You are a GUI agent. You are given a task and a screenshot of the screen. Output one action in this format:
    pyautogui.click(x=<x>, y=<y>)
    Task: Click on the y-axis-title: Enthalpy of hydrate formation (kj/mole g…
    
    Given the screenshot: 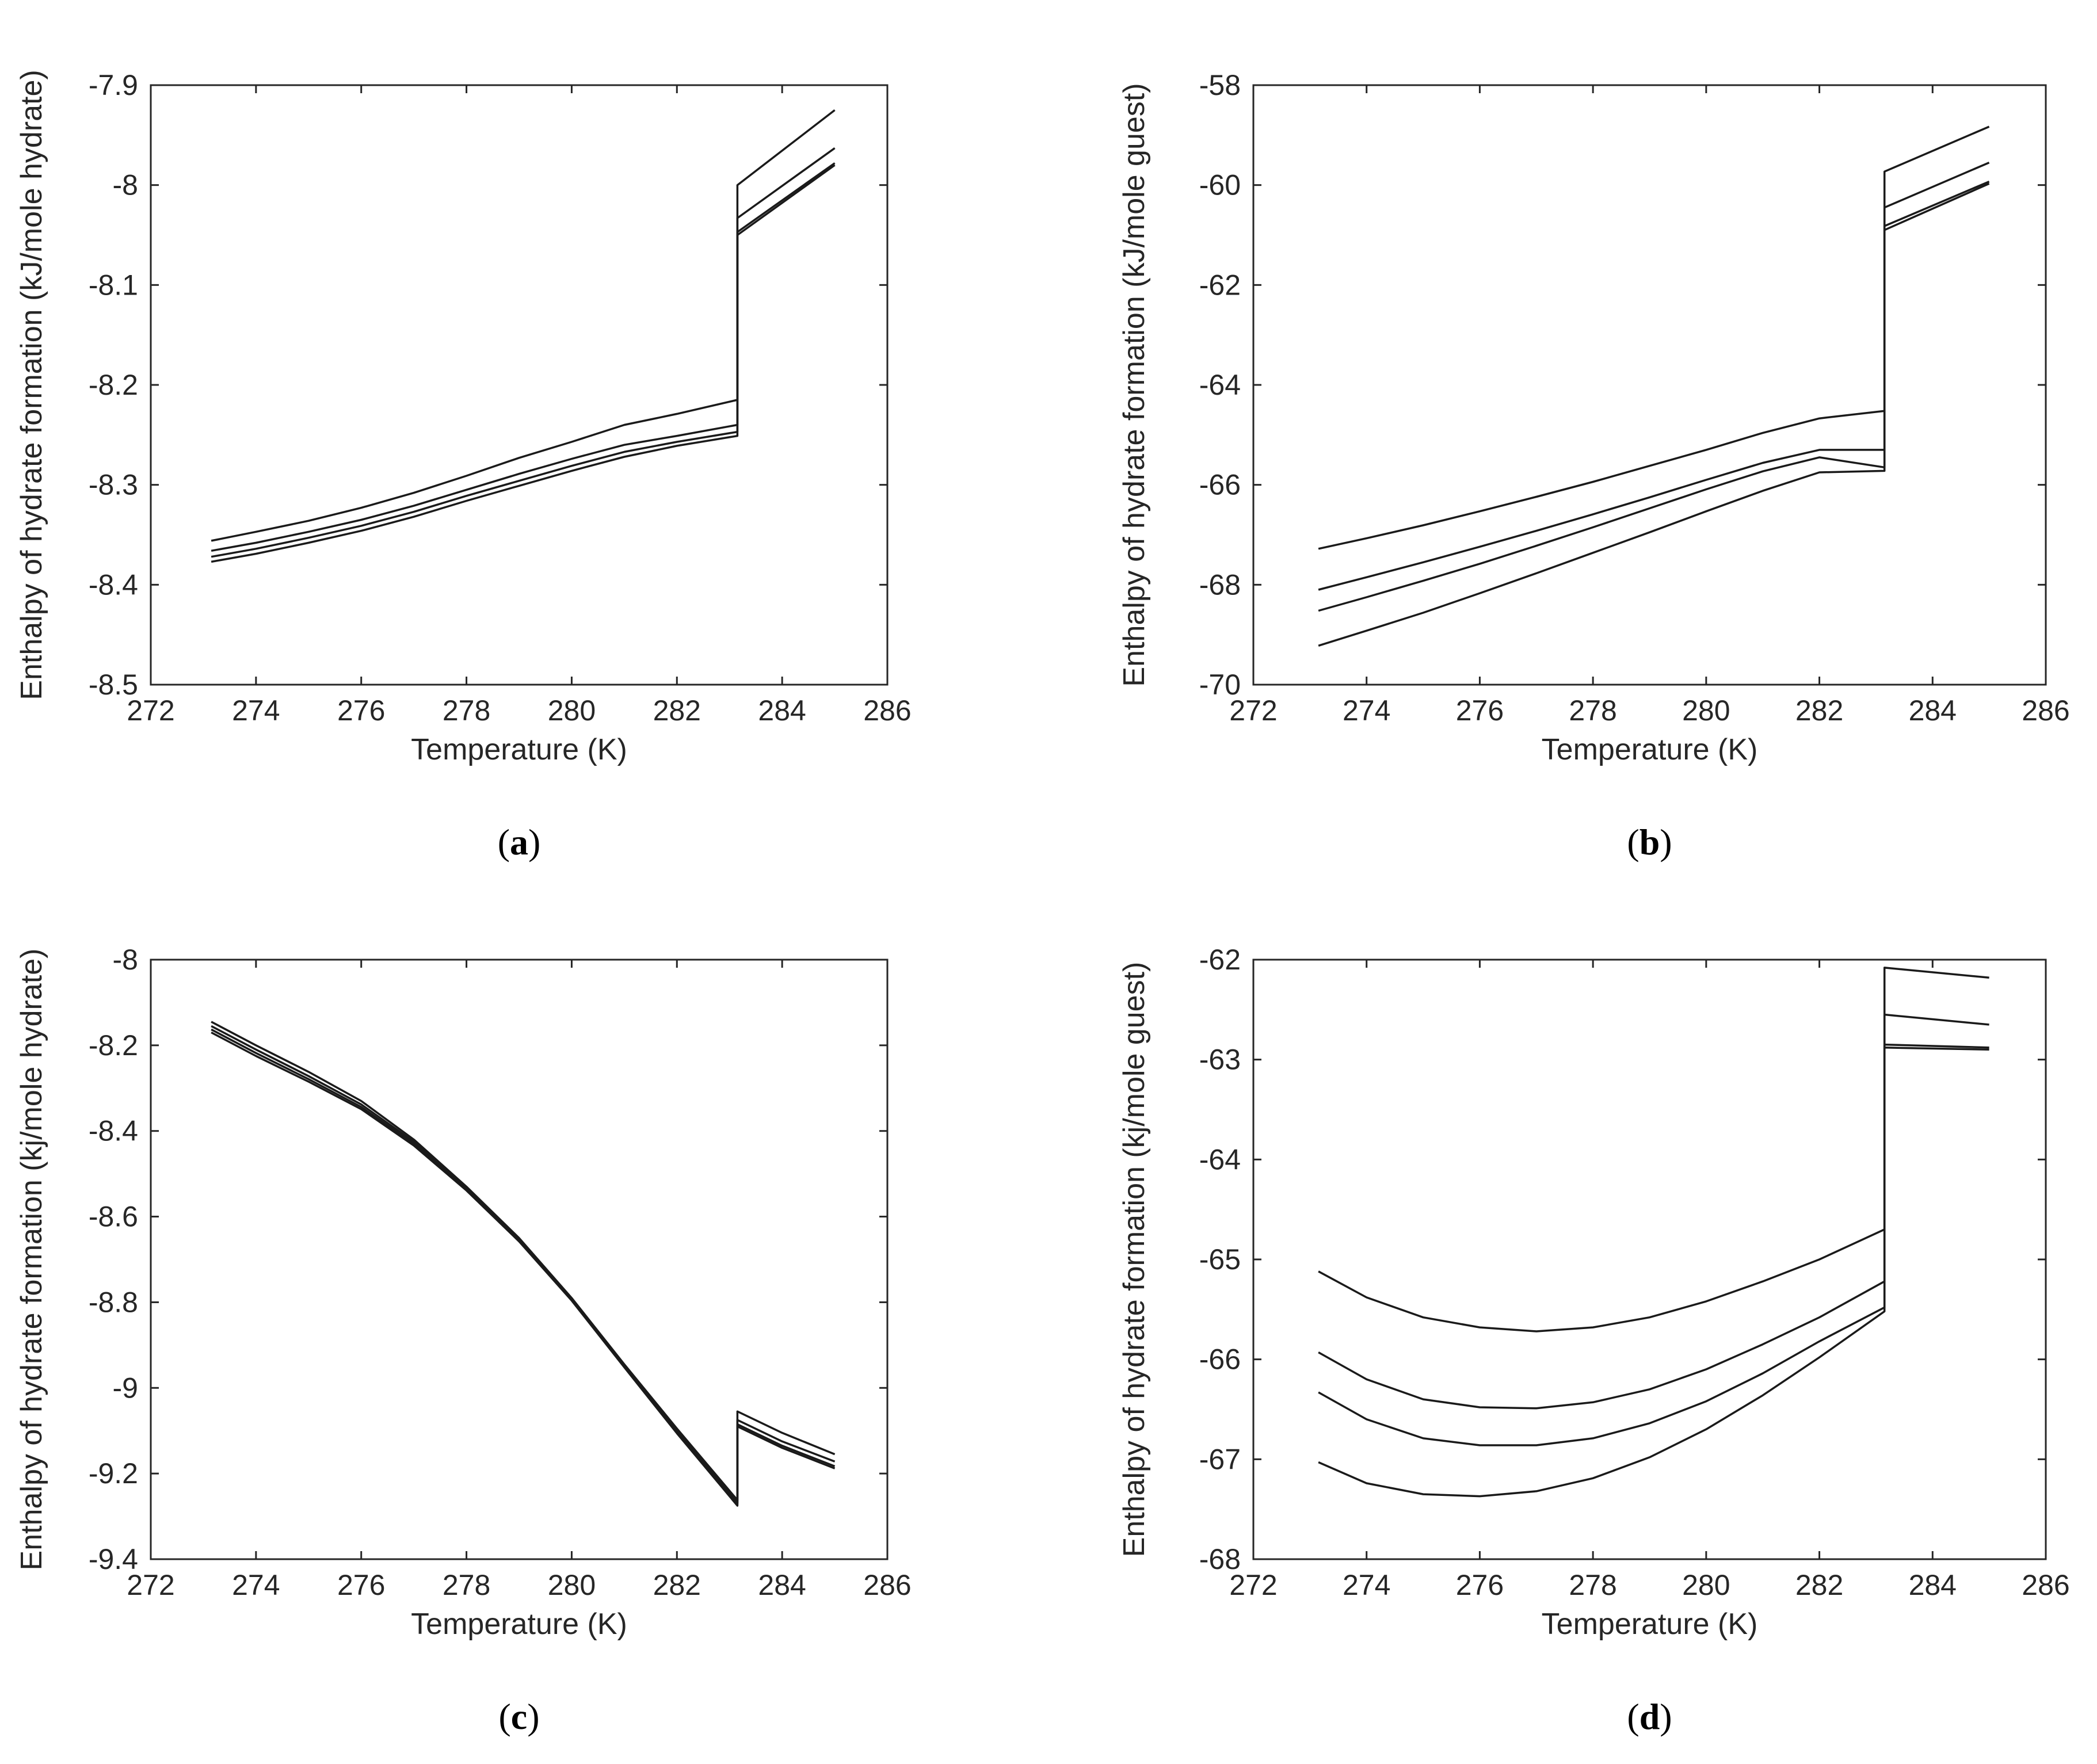 What is the action you would take?
    pyautogui.click(x=1134, y=1259)
    